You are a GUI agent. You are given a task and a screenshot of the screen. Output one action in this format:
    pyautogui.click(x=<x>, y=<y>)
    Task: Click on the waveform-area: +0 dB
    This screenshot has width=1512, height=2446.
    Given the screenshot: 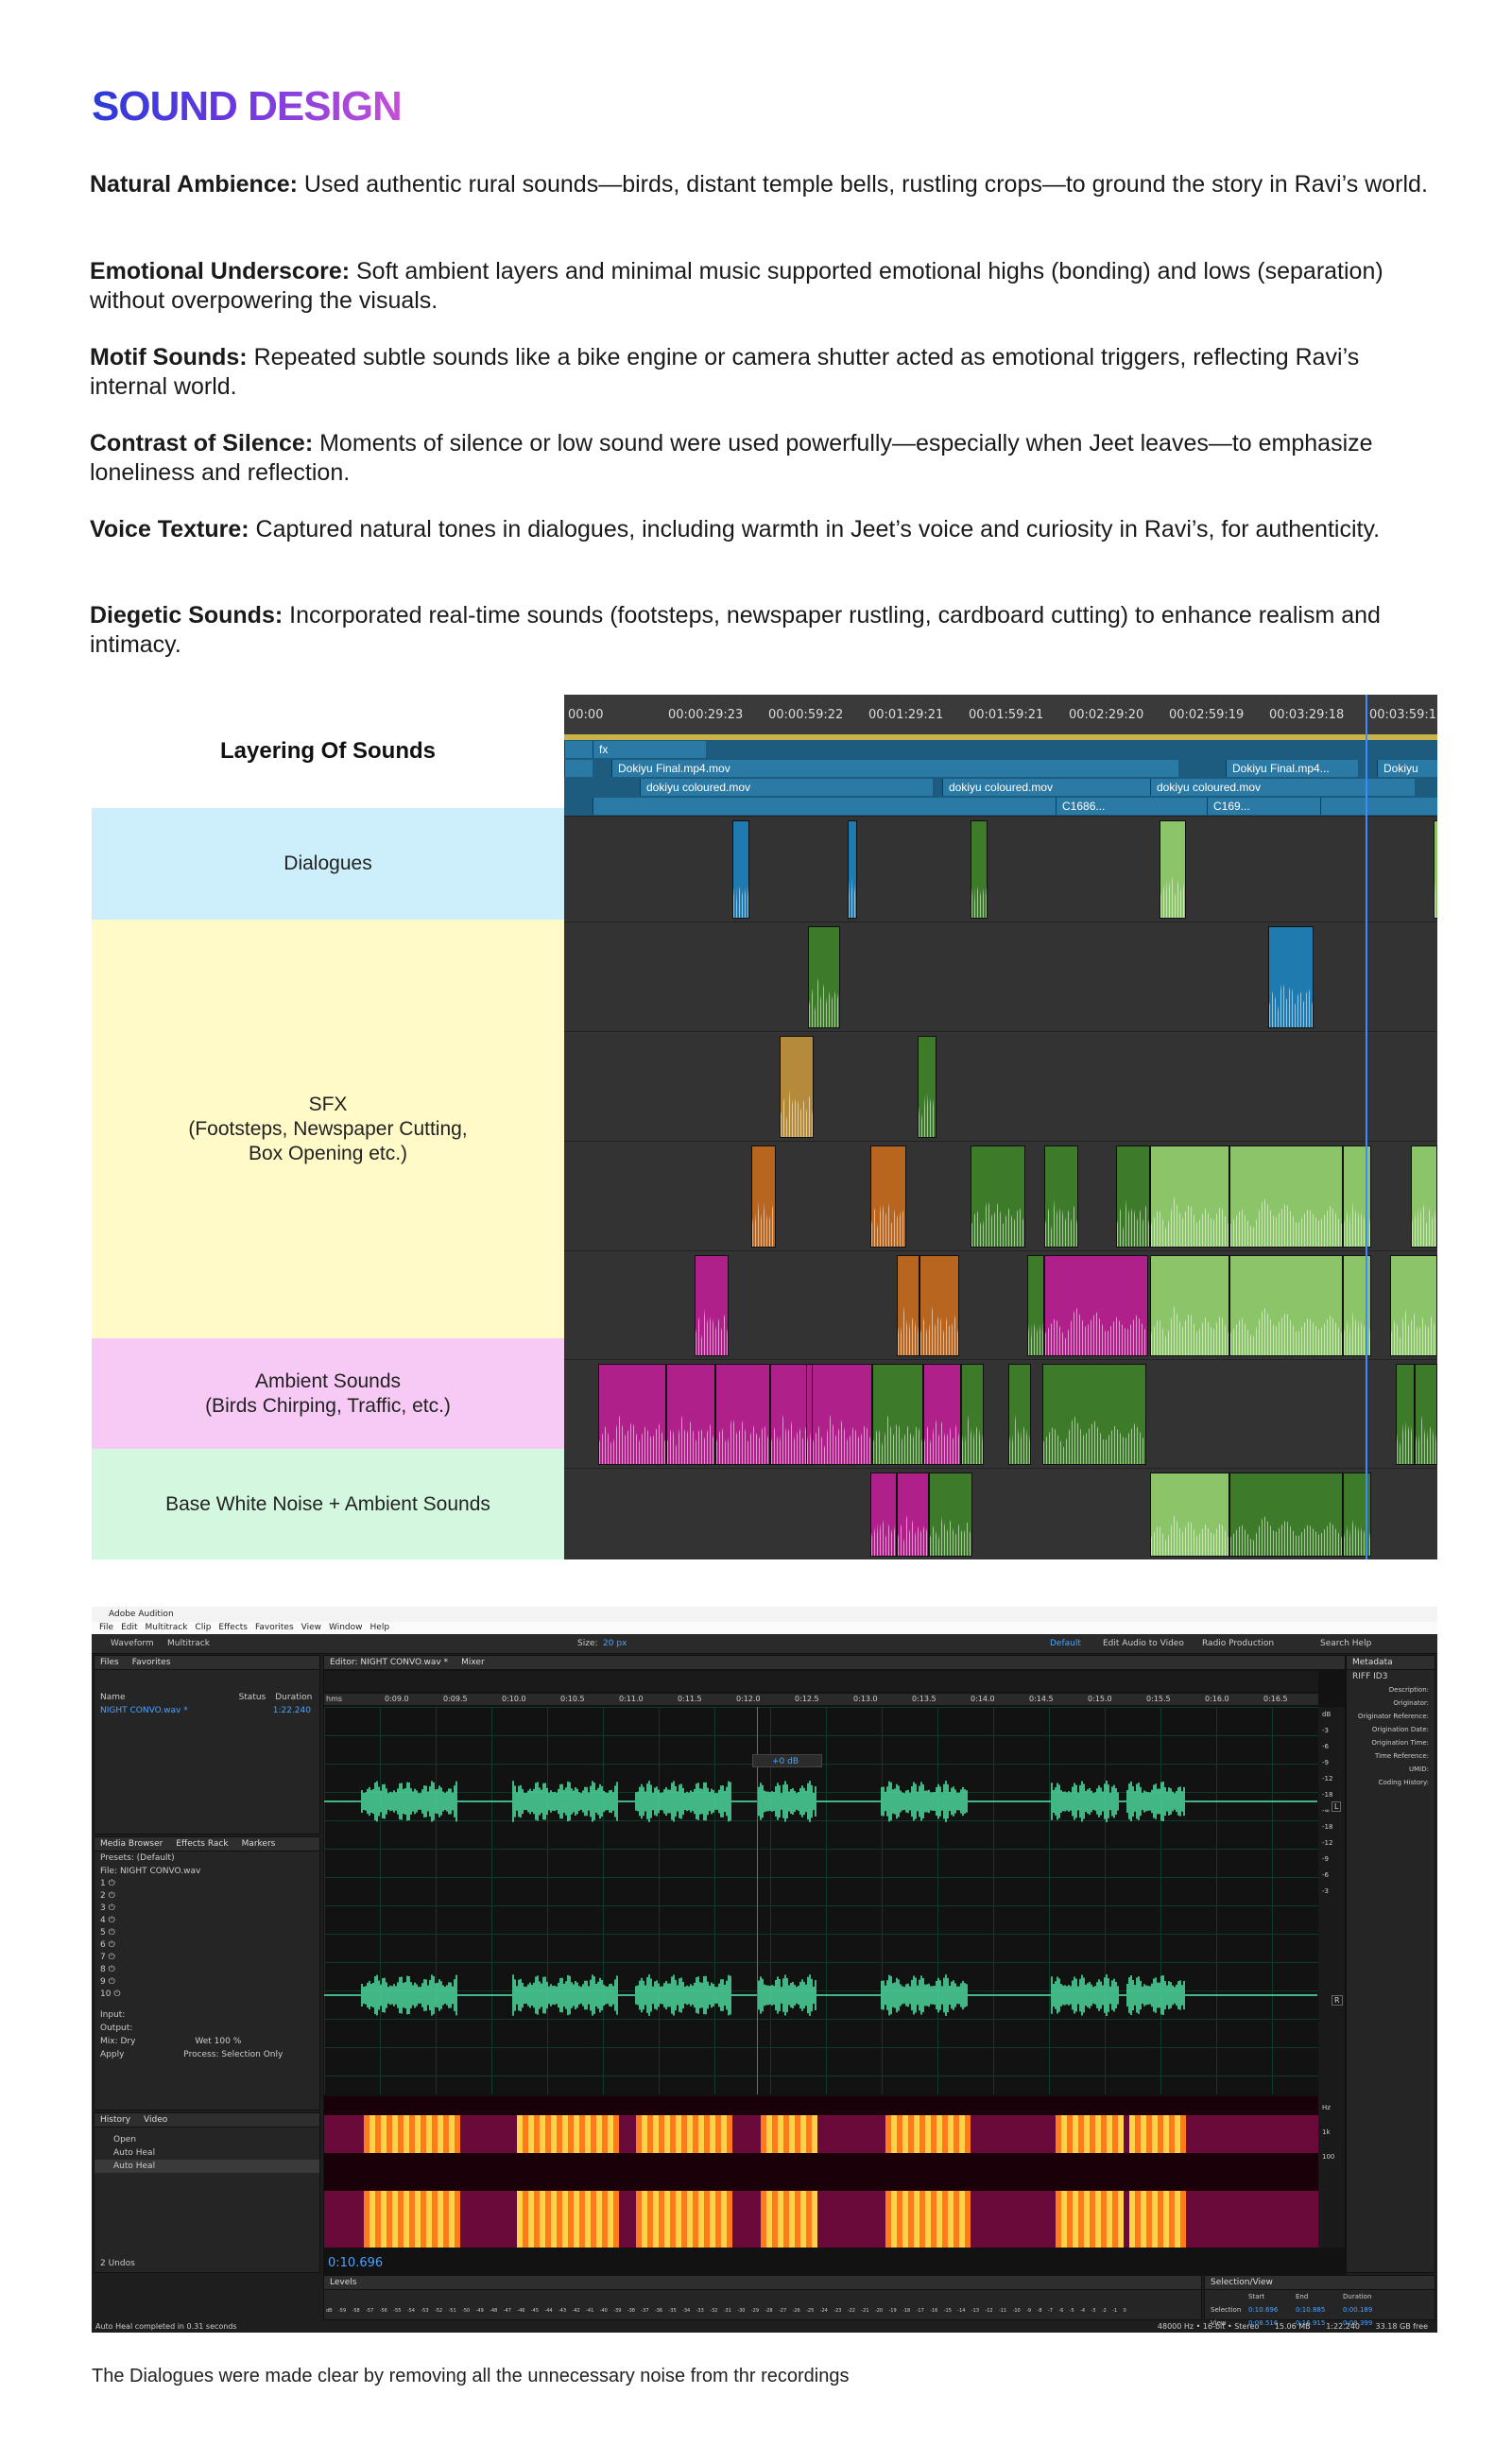 What is the action you would take?
    pyautogui.click(x=821, y=1900)
    